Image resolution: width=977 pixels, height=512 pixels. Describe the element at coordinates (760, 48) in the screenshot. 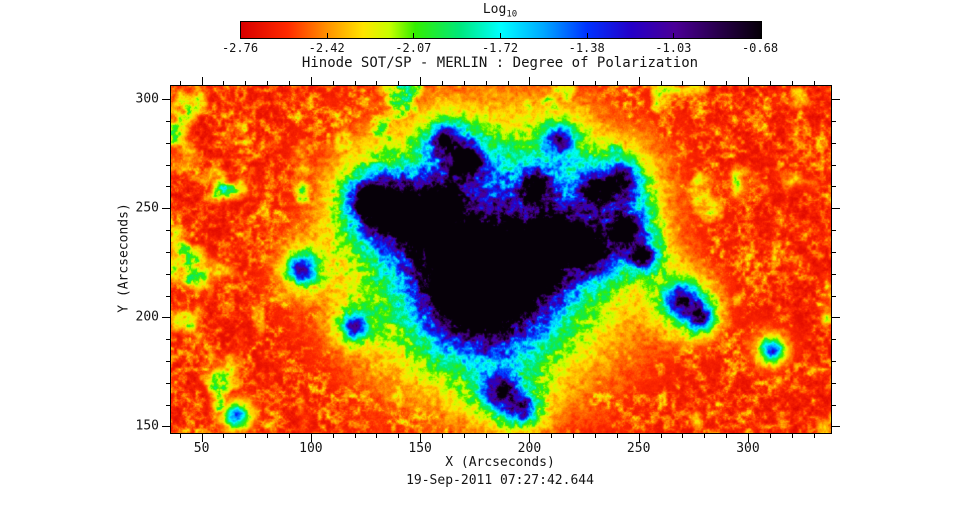

I see `colorbar-tick-label: -0.68` at that location.